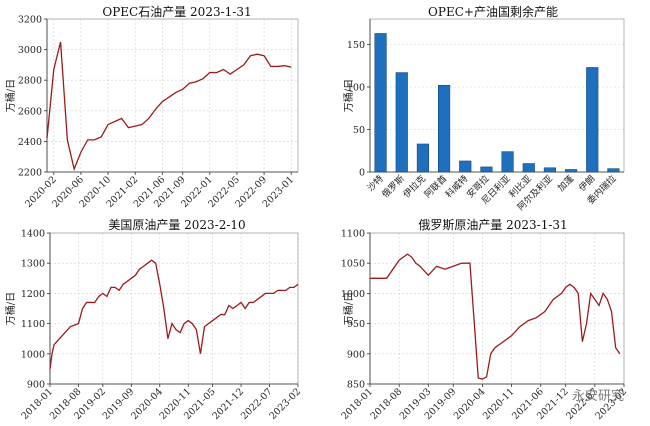 The image size is (650, 426). Describe the element at coordinates (30, 20) in the screenshot. I see `y-tick-label: 3200` at that location.